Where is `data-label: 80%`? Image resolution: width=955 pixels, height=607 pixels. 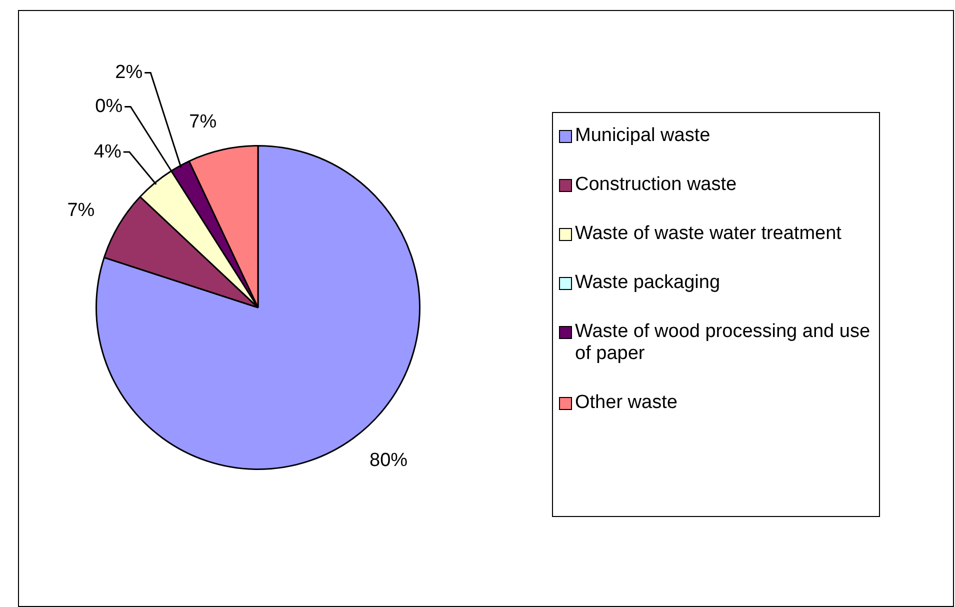
data-label: 80% is located at coordinates (389, 461).